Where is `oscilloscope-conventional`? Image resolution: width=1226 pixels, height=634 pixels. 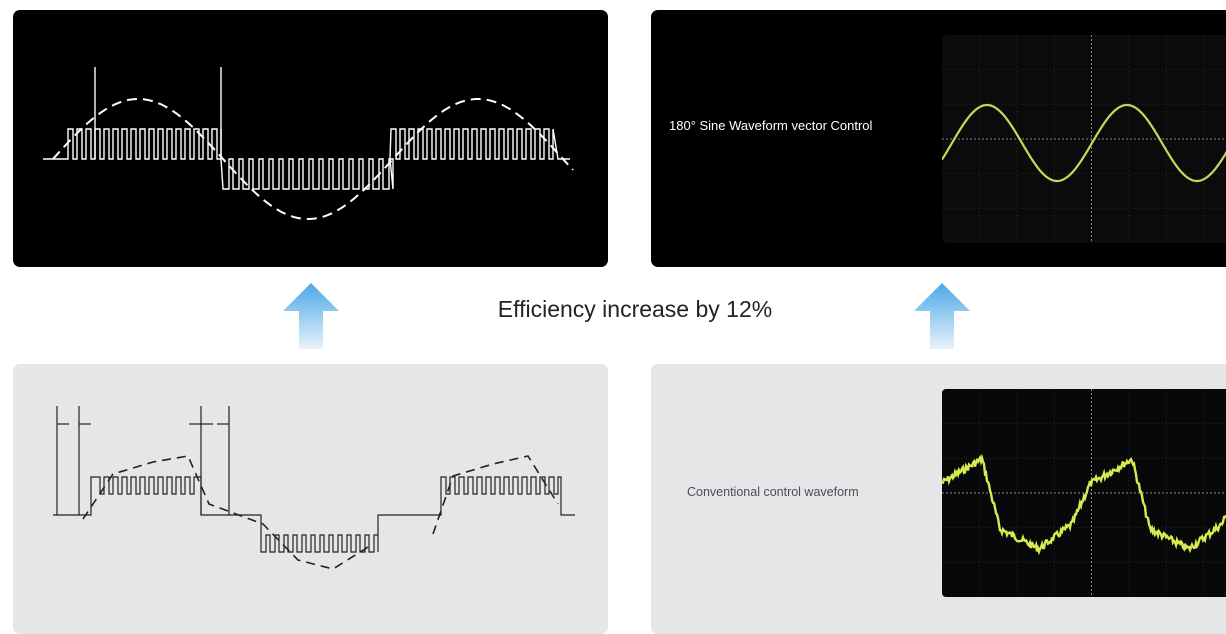 oscilloscope-conventional is located at coordinates (1084, 493).